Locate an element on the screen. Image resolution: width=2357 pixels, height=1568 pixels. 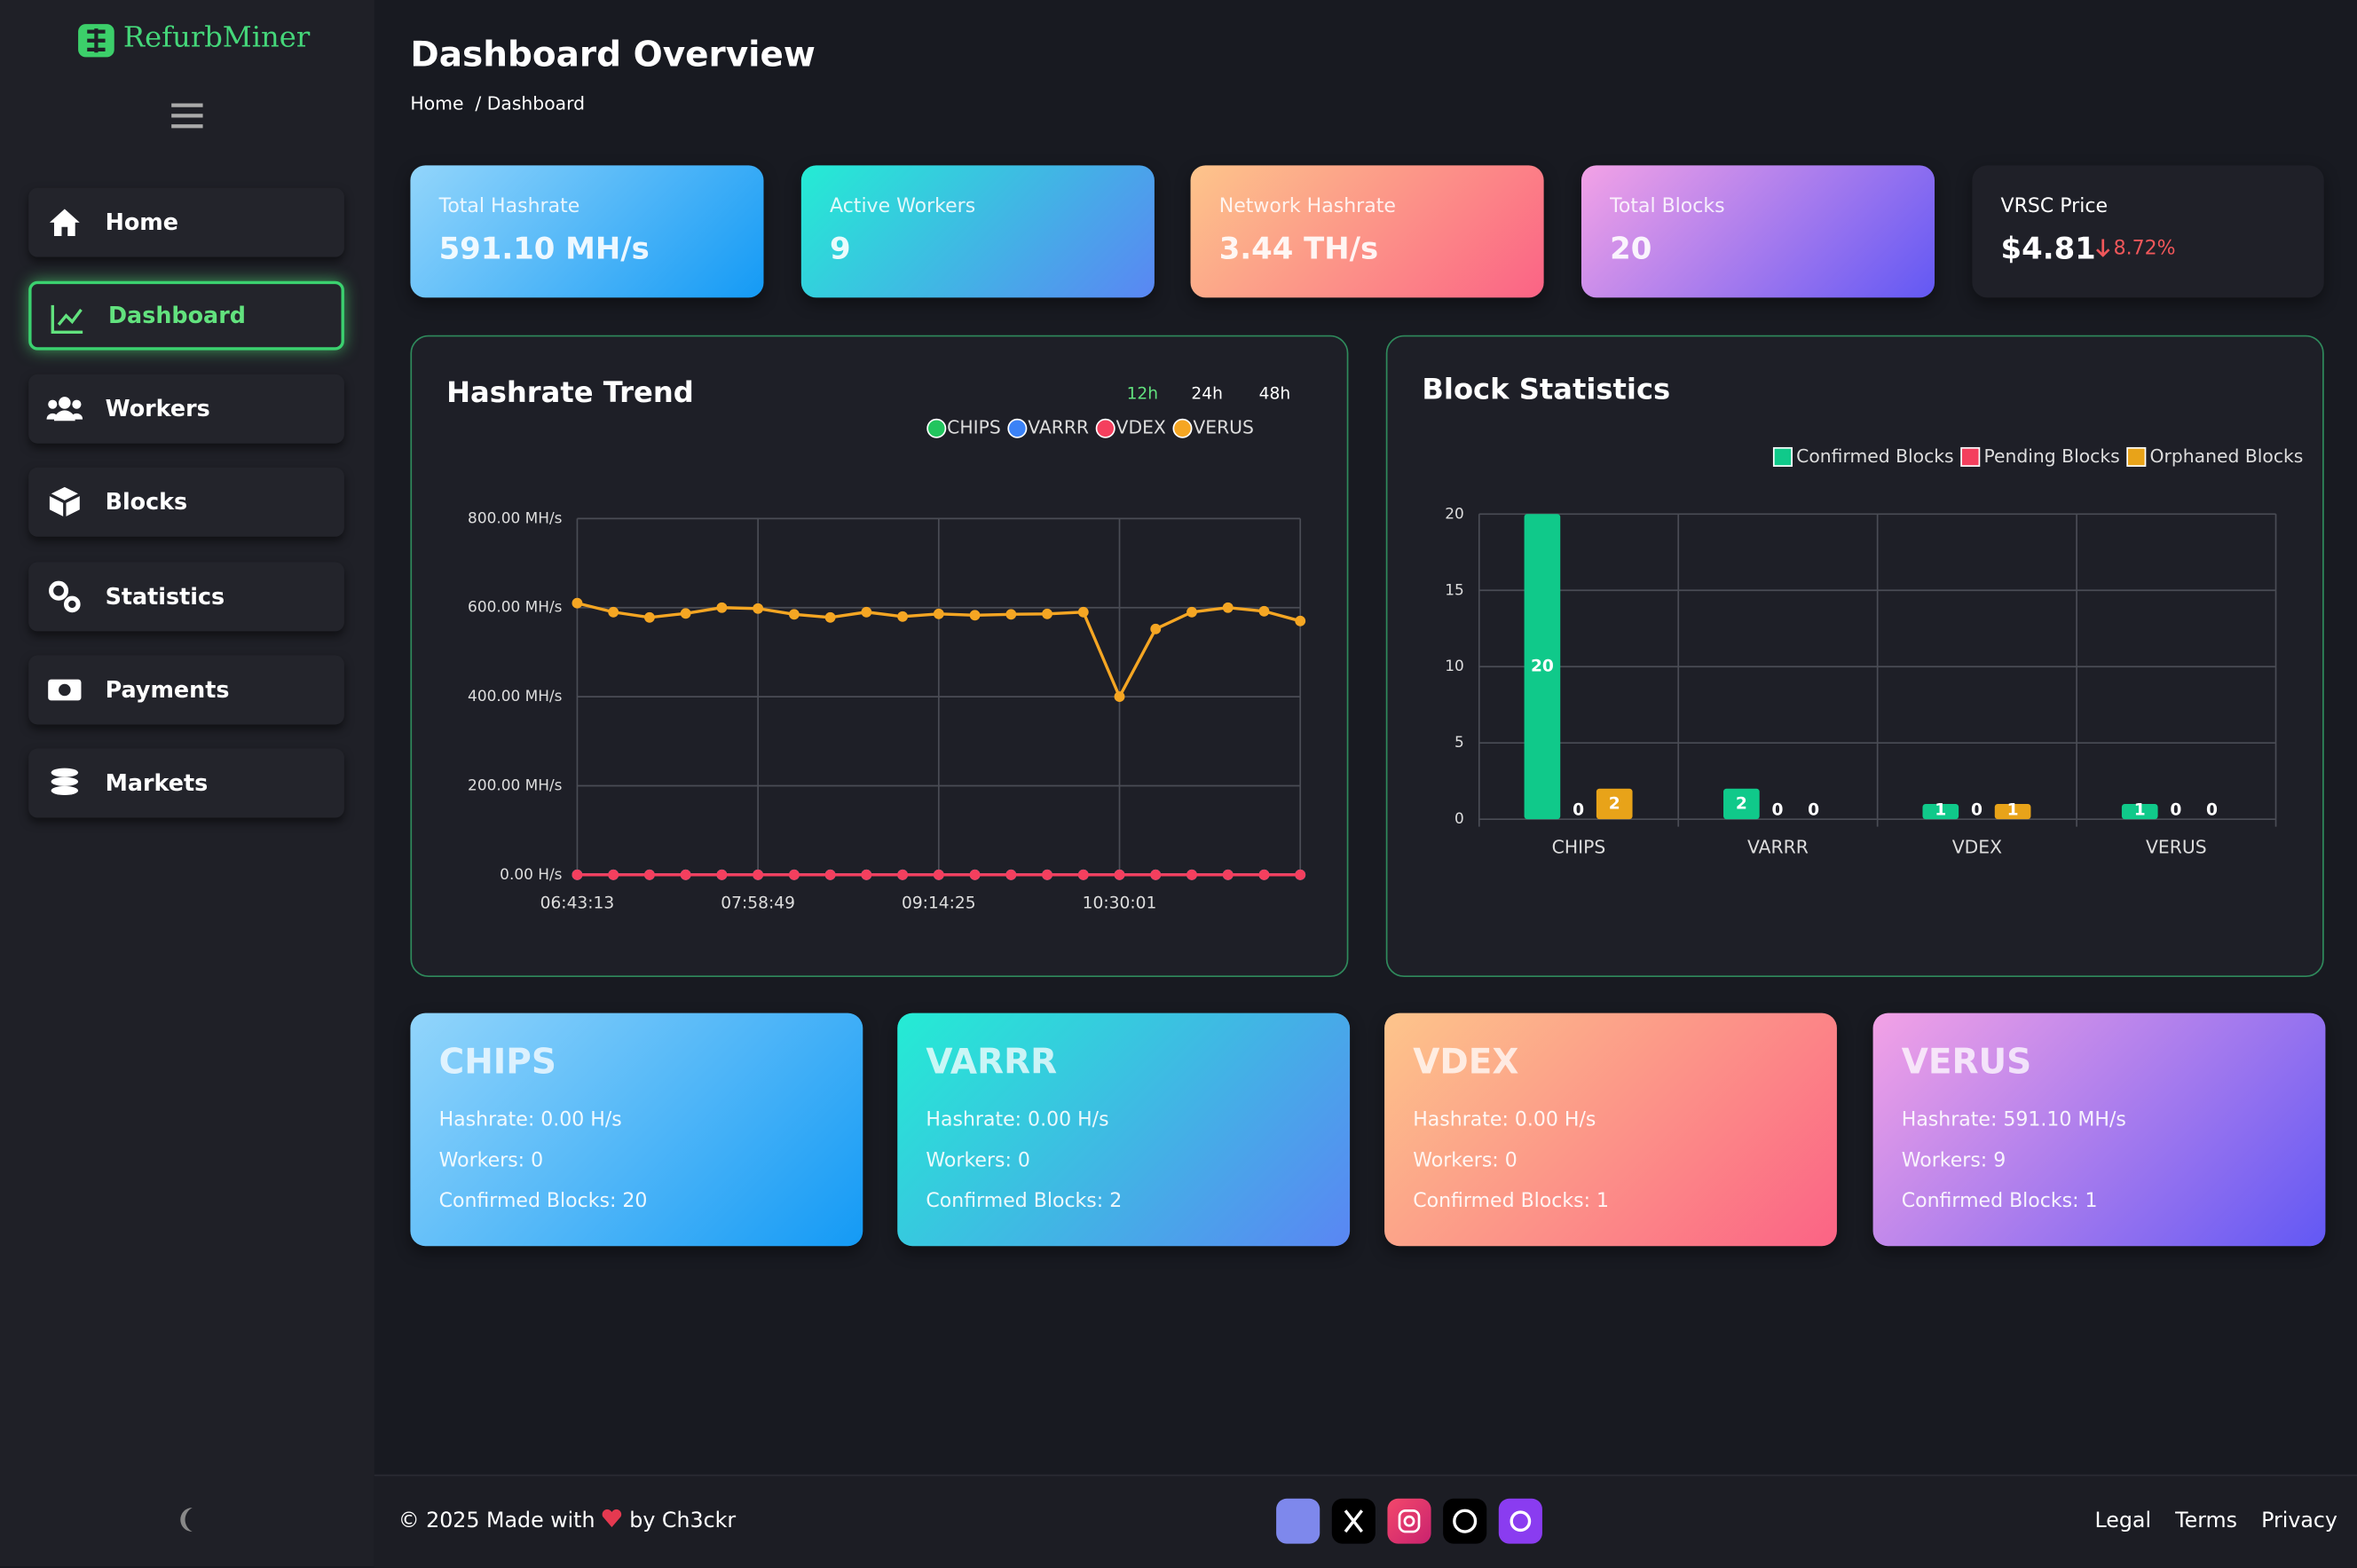
nav-item: Dashboard is located at coordinates (186, 315).